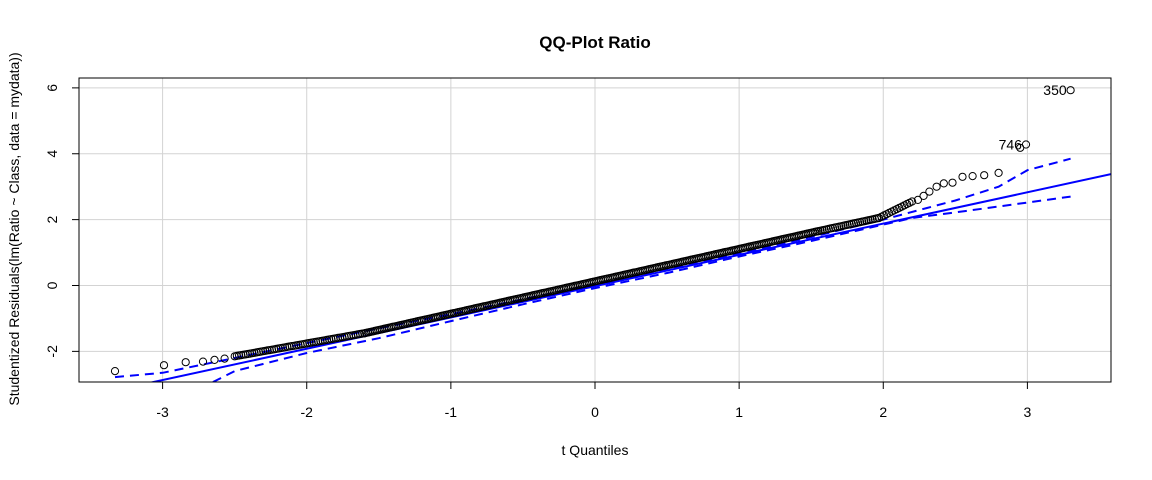 The width and height of the screenshot is (1152, 480). What do you see at coordinates (594, 42) in the screenshot?
I see `chart-title: QQ-Plot Ratio` at bounding box center [594, 42].